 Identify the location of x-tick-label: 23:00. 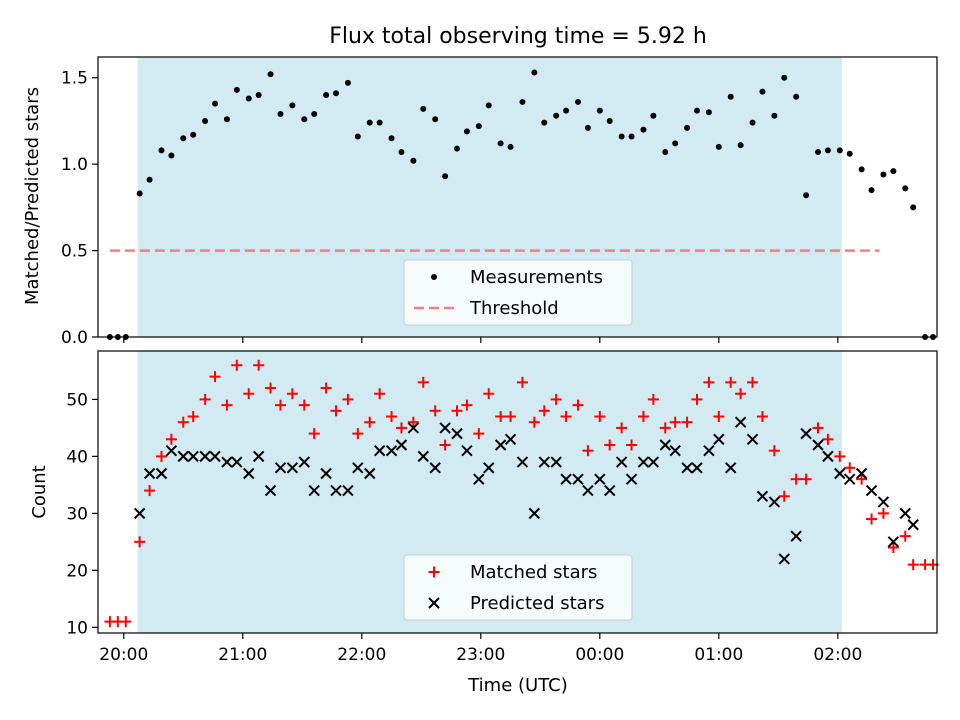
(480, 655).